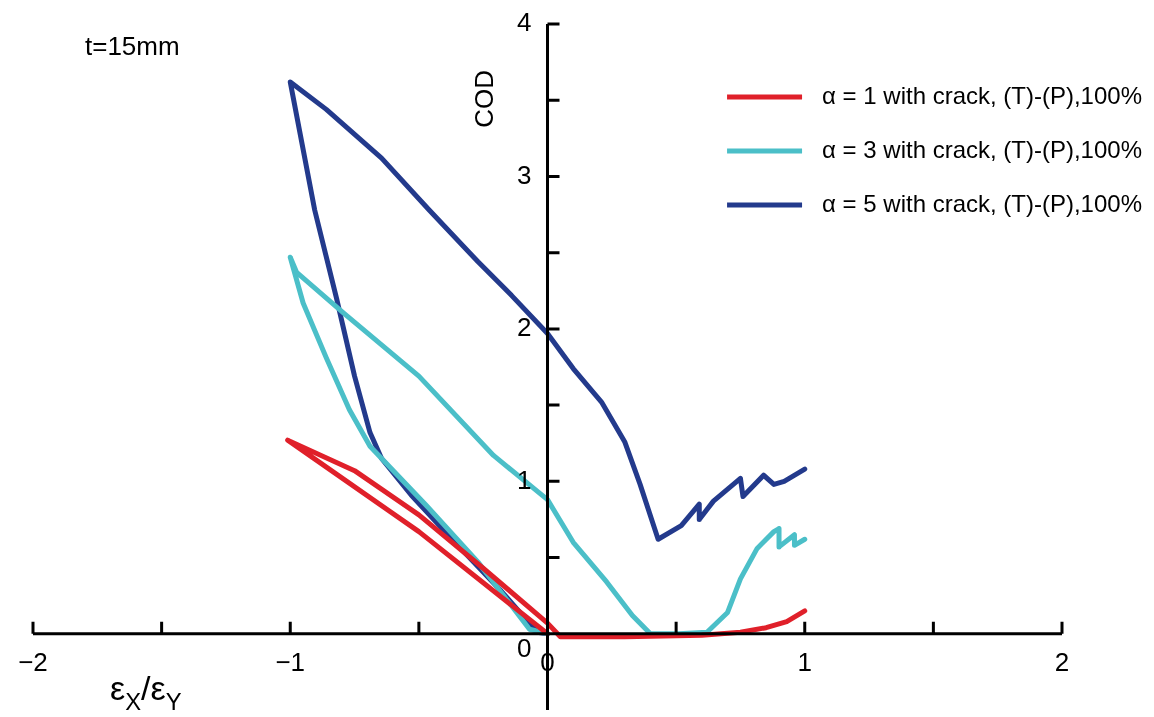 The width and height of the screenshot is (1154, 717). I want to click on annotation: t=15mm, so click(132, 46).